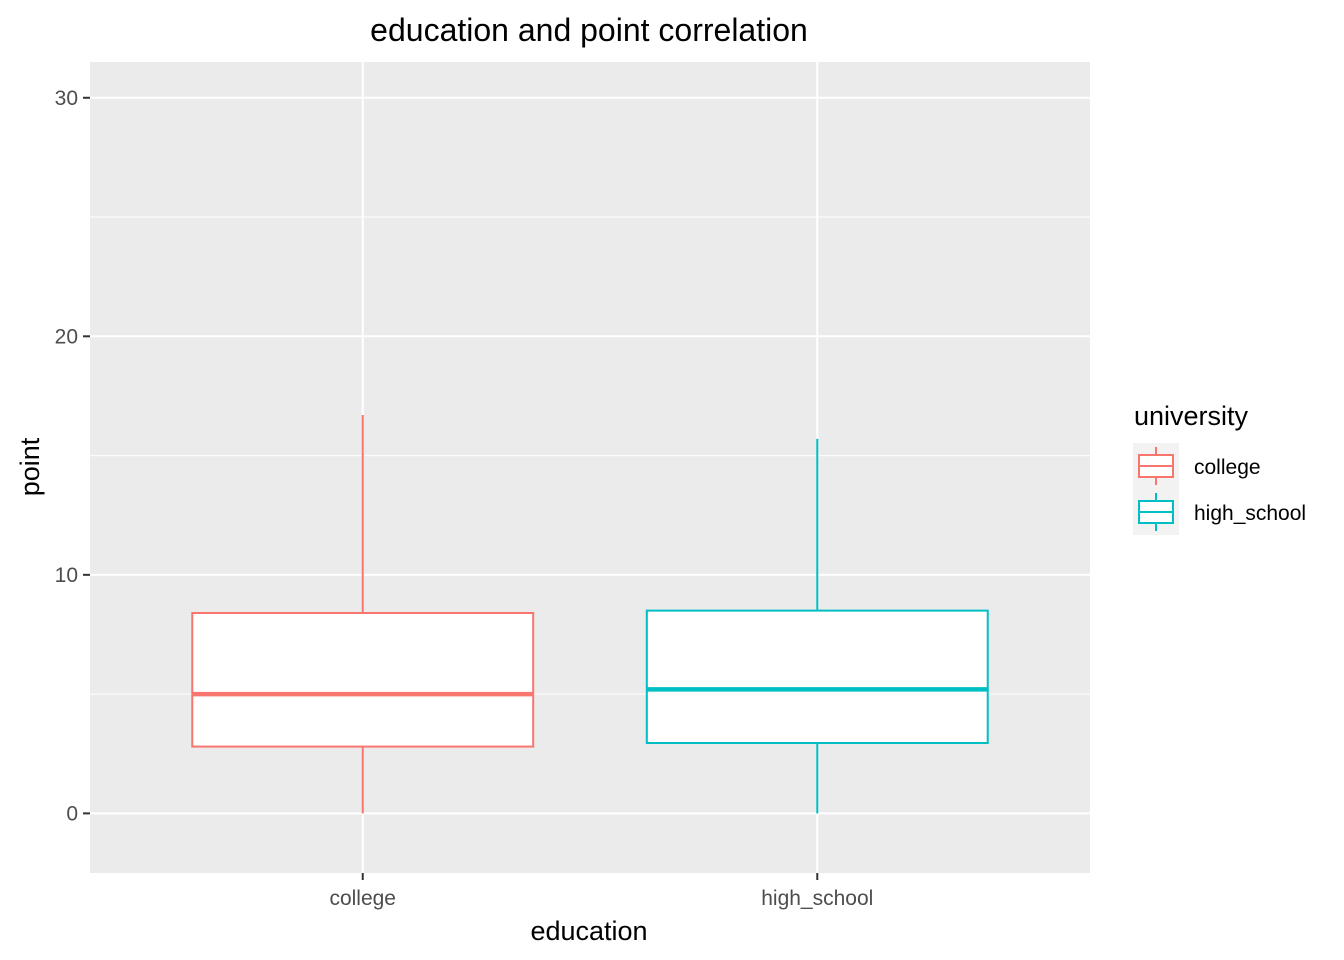 The image size is (1344, 960). What do you see at coordinates (362, 898) in the screenshot?
I see `x-tick-label: college` at bounding box center [362, 898].